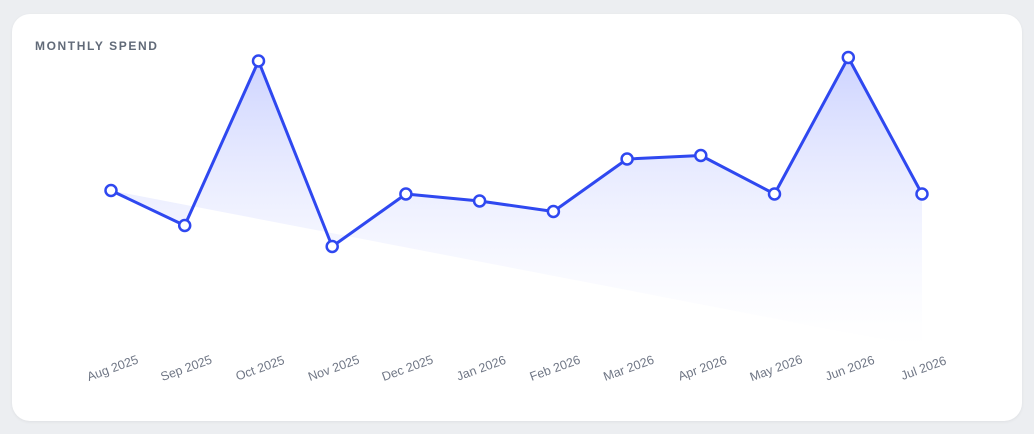 The height and width of the screenshot is (434, 1034). I want to click on x-tick-label: Jun 2026, so click(849, 368).